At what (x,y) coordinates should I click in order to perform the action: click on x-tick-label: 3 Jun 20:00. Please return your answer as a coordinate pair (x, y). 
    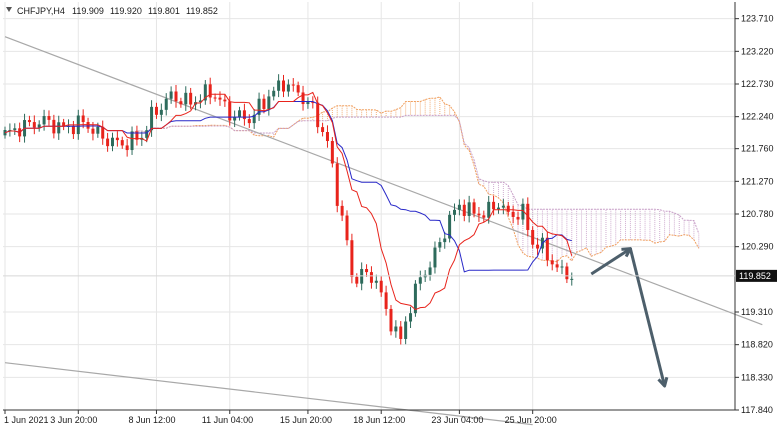
    Looking at the image, I should click on (73, 420).